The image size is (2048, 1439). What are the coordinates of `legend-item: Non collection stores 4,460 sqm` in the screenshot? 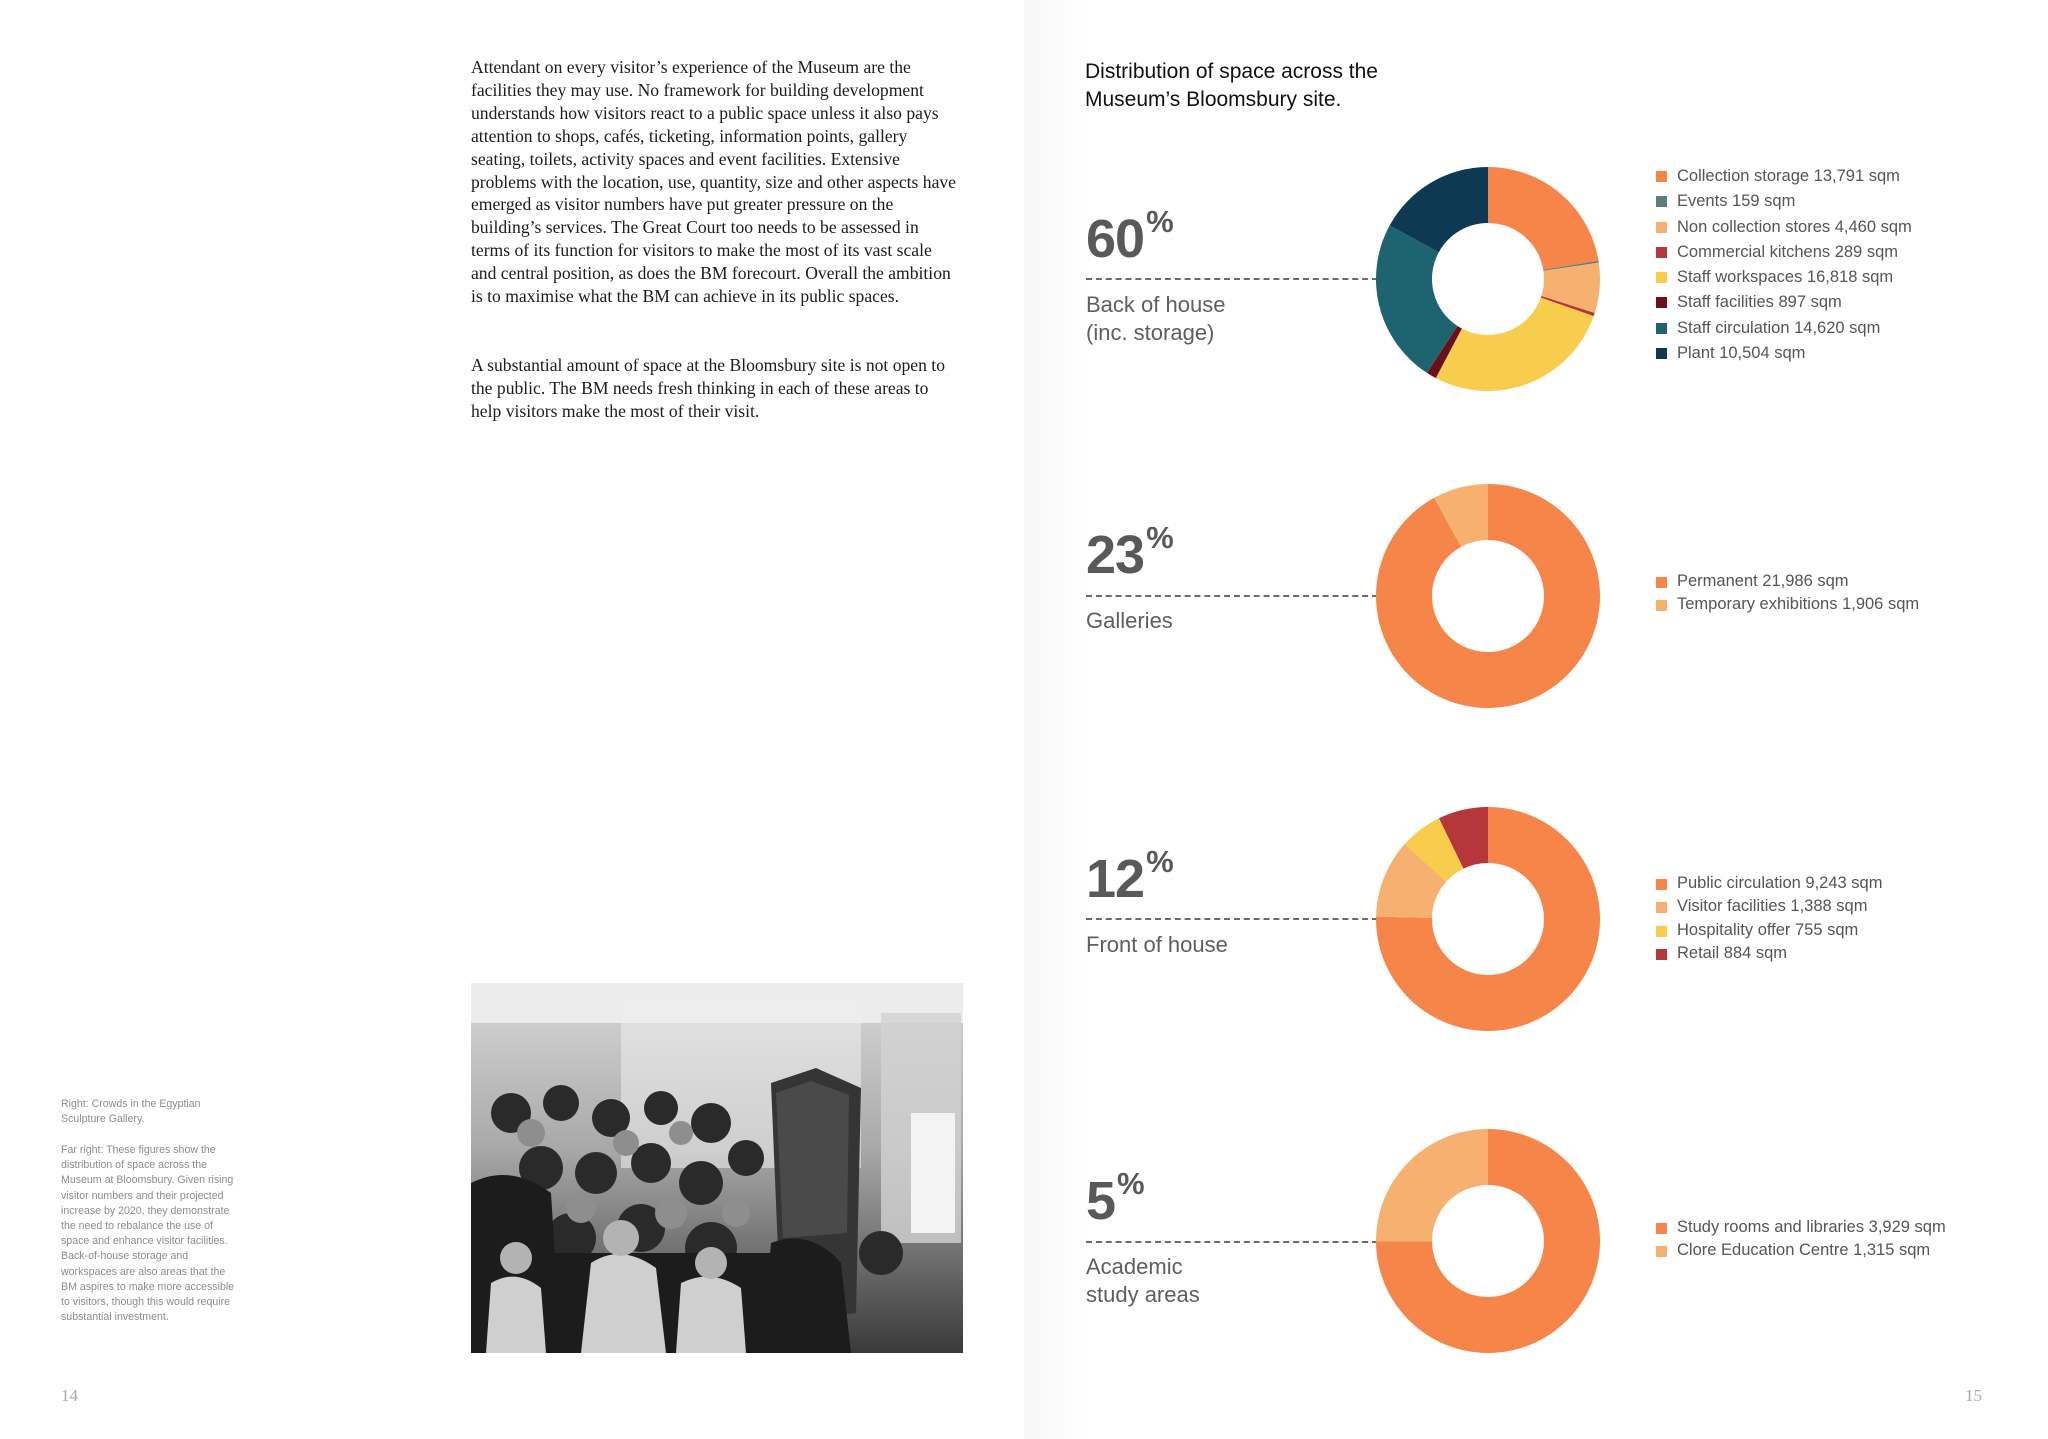 It's located at (1783, 227).